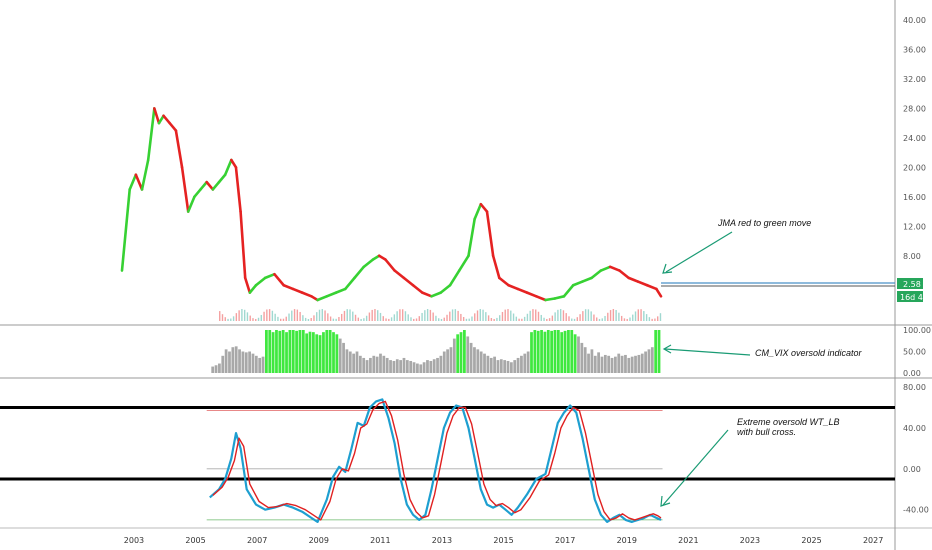 The width and height of the screenshot is (932, 550). Describe the element at coordinates (195, 540) in the screenshot. I see `x-tick-label: 2005` at that location.